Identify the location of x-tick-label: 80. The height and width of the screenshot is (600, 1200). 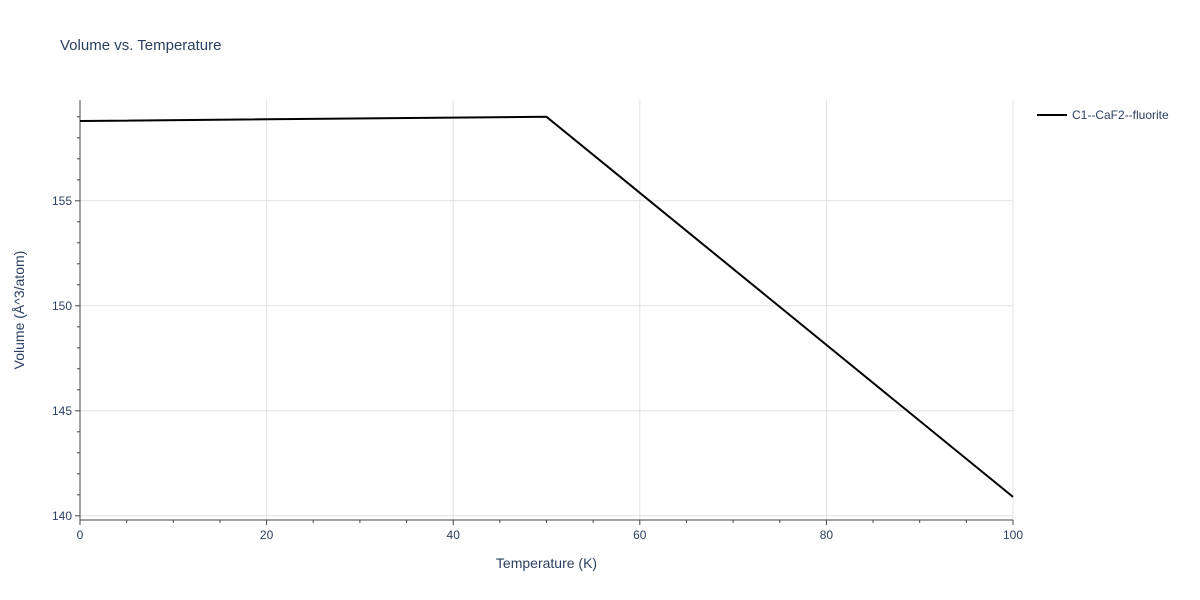
(827, 535).